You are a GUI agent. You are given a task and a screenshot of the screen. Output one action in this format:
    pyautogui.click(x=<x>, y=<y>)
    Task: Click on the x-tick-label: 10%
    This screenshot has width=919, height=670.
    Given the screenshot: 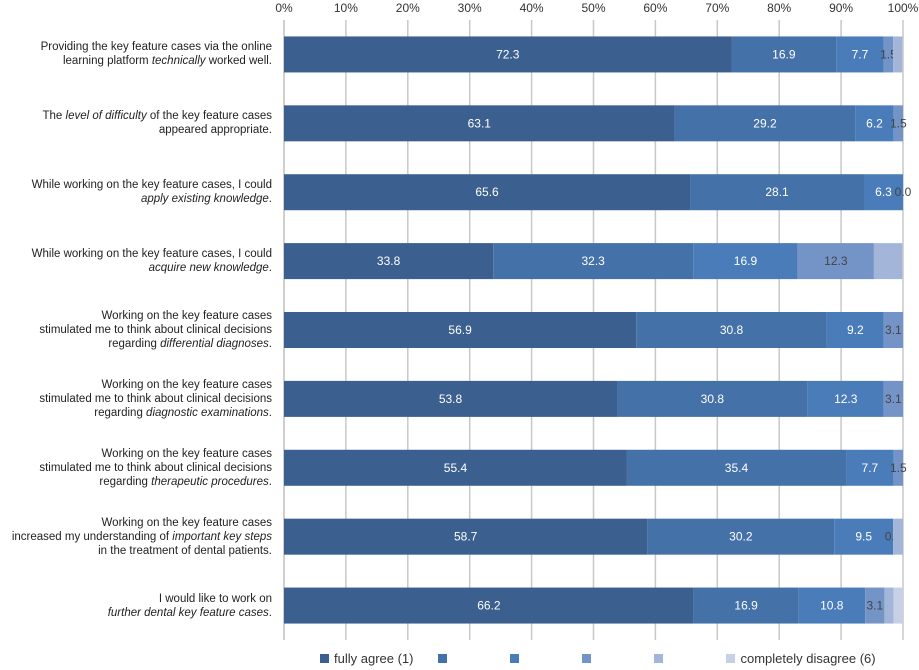 What is the action you would take?
    pyautogui.click(x=346, y=8)
    